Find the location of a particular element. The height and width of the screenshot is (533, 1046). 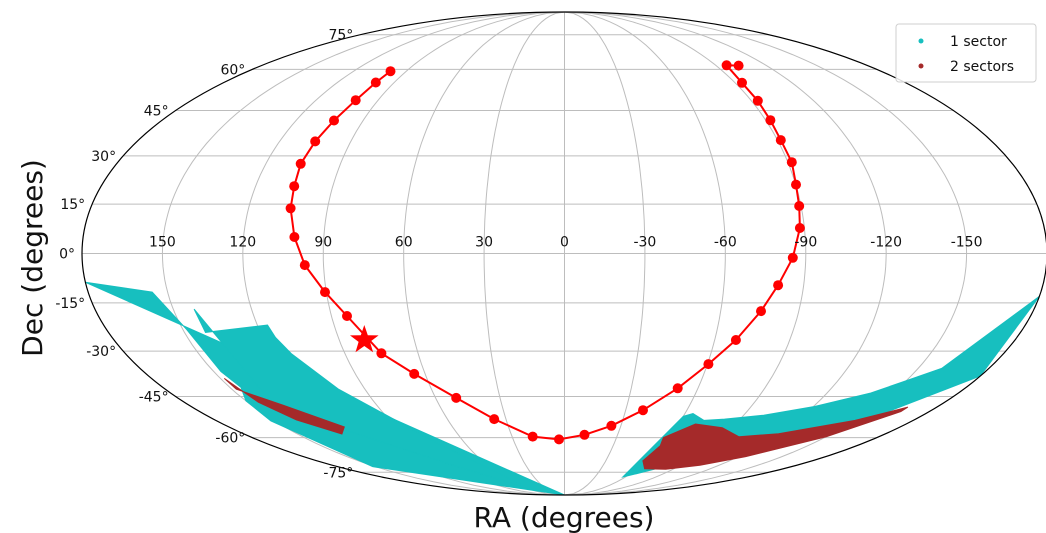

legend-box is located at coordinates (966, 53).